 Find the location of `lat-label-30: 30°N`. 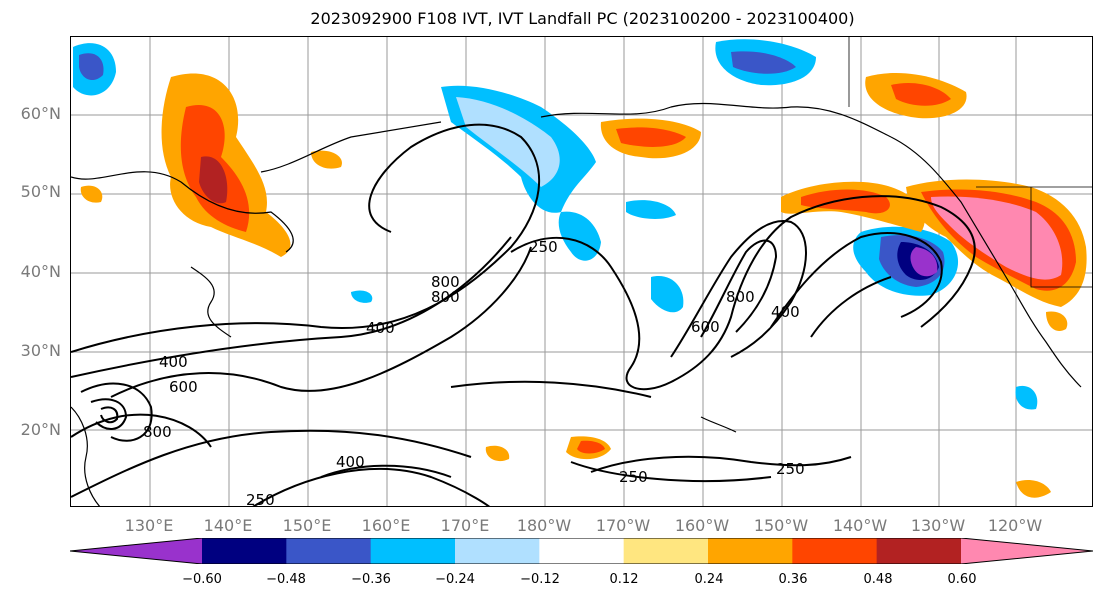

lat-label-30: 30°N is located at coordinates (40, 350).